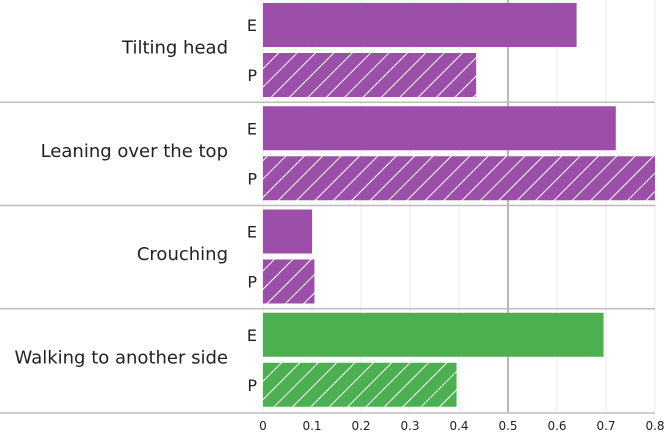 The width and height of the screenshot is (666, 434). I want to click on category-label: Tilting head, so click(174, 48).